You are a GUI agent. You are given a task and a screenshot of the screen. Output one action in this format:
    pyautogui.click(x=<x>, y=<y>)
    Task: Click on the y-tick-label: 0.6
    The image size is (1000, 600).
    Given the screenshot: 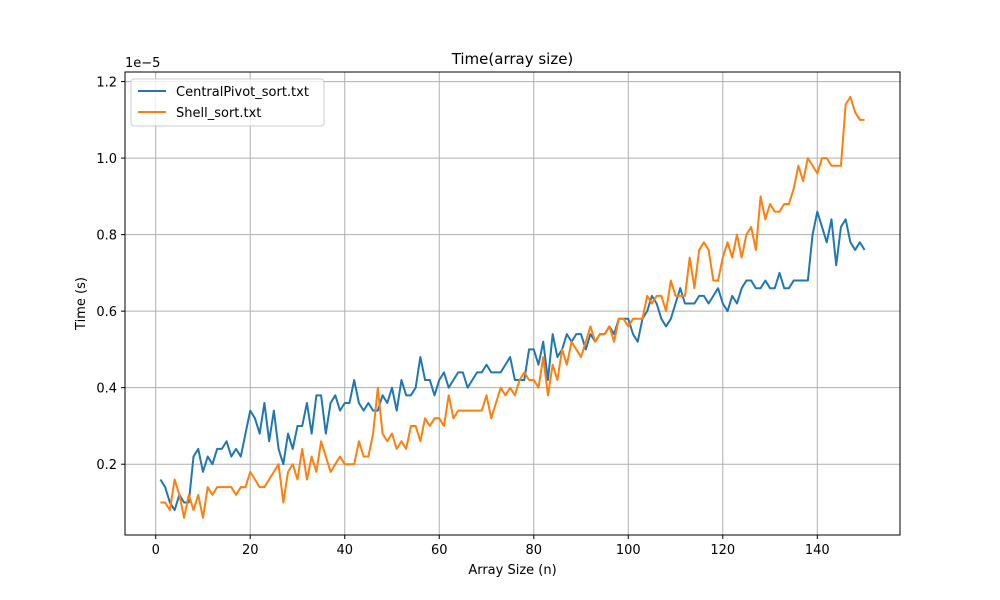 What is the action you would take?
    pyautogui.click(x=106, y=312)
    